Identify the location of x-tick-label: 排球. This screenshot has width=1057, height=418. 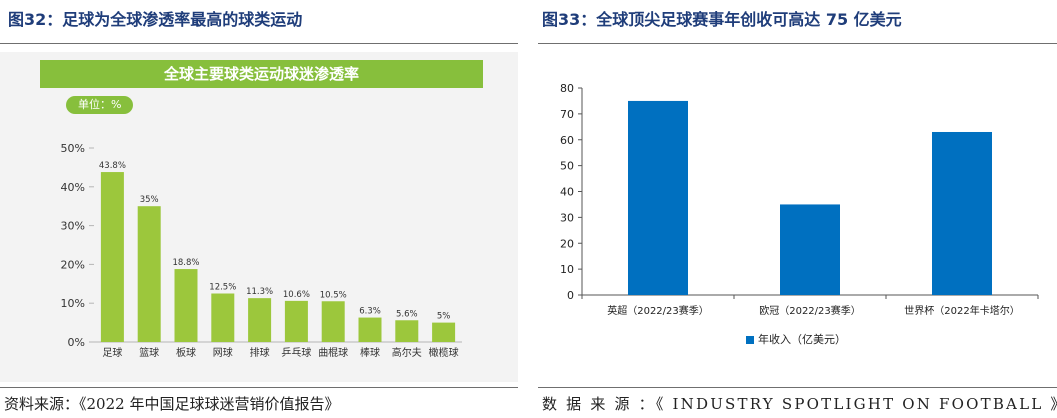
(260, 352).